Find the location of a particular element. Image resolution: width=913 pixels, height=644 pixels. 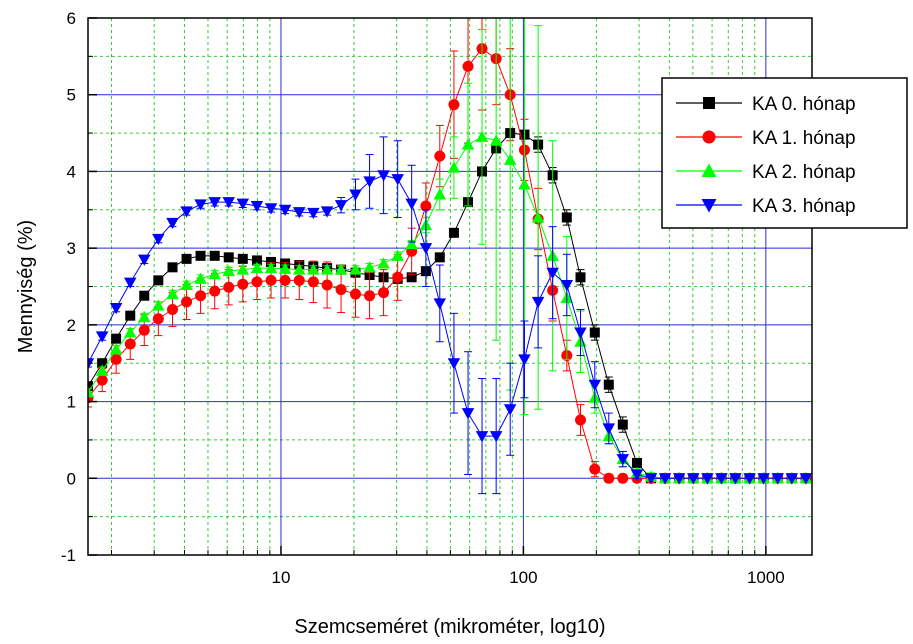

y-tick-label: 6 is located at coordinates (71, 18).